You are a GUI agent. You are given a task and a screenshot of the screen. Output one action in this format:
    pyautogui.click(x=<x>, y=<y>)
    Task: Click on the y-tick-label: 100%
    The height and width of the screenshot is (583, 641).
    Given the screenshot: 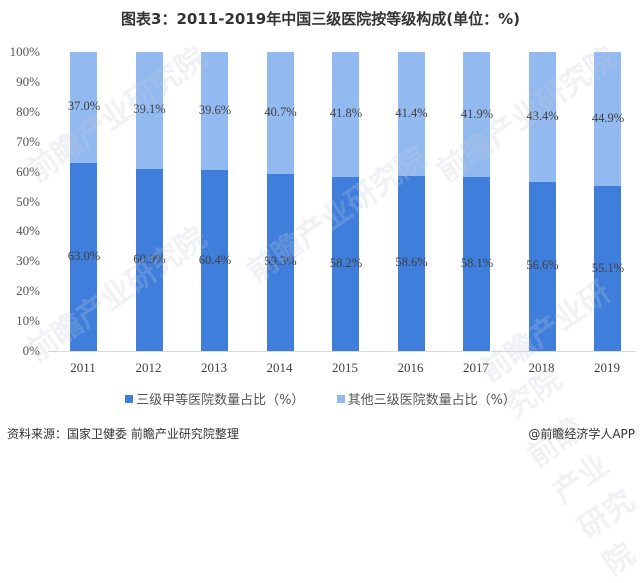 What is the action you would take?
    pyautogui.click(x=24, y=51)
    